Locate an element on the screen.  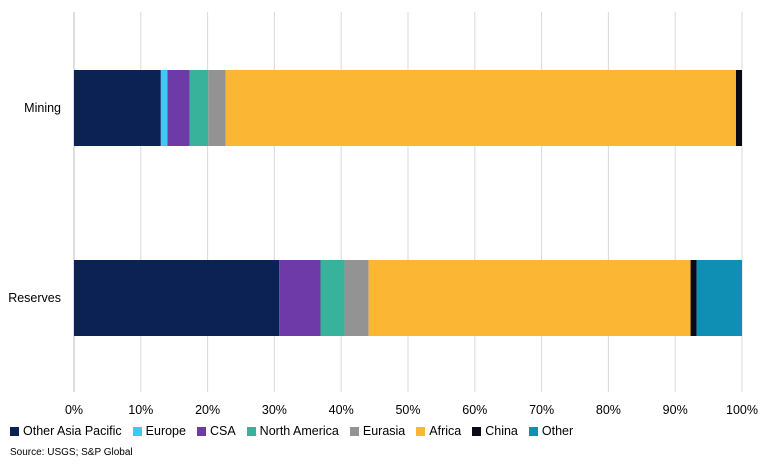
source-note: Source: USGS; S&P Global is located at coordinates (71, 452).